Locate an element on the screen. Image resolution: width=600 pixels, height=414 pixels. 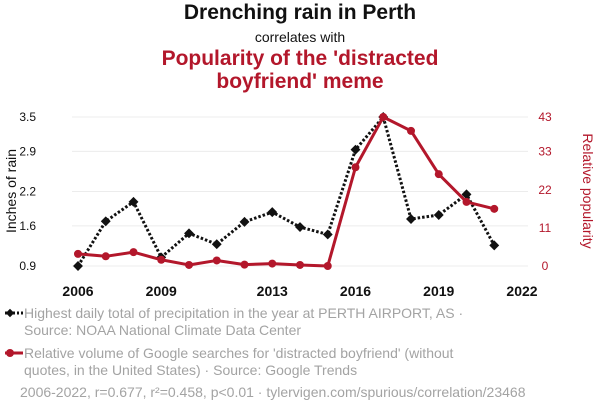
right-tick-label: 11 is located at coordinates (545, 228).